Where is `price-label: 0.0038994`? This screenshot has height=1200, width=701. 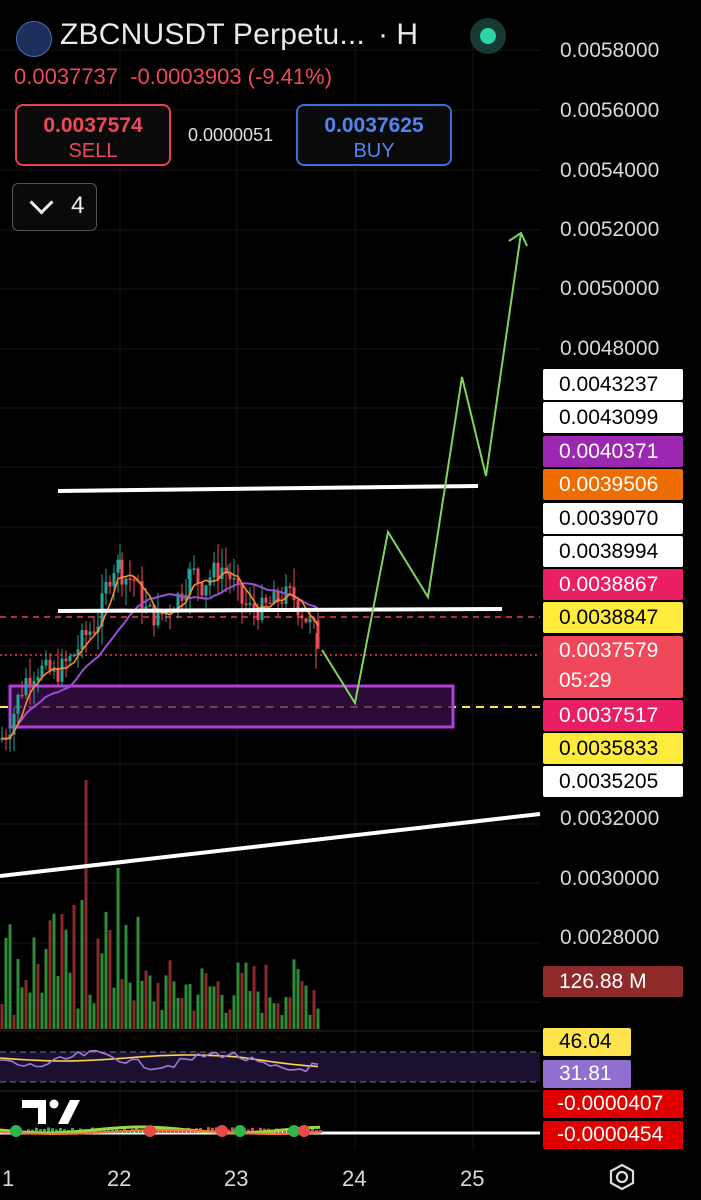 price-label: 0.0038994 is located at coordinates (613, 551).